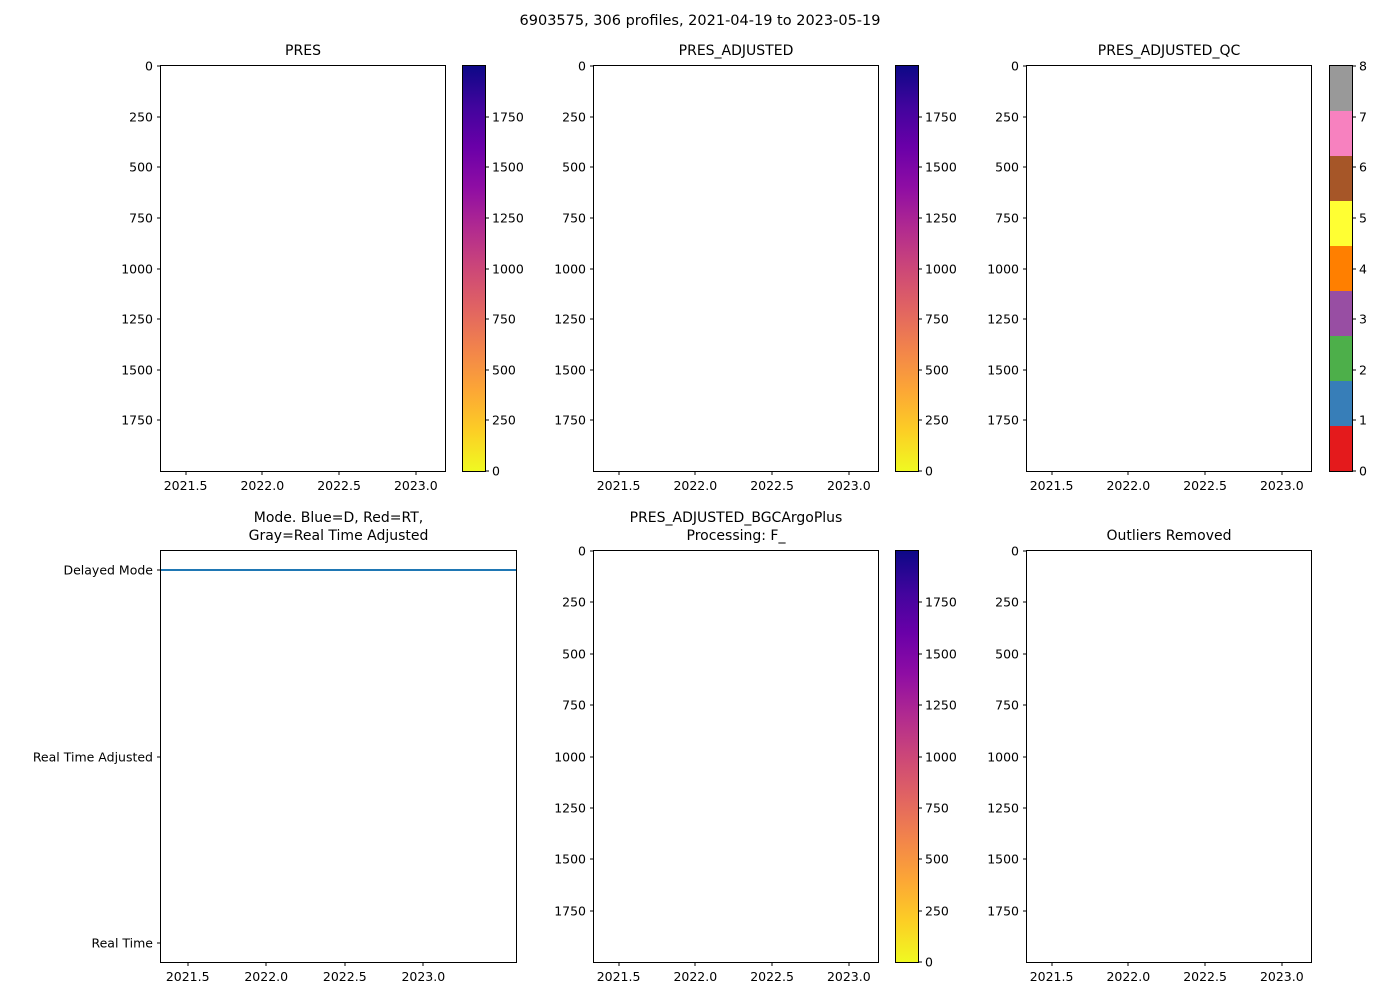 The width and height of the screenshot is (1400, 1000). I want to click on plot-title-outliers-removed: Outliers Removed, so click(1169, 535).